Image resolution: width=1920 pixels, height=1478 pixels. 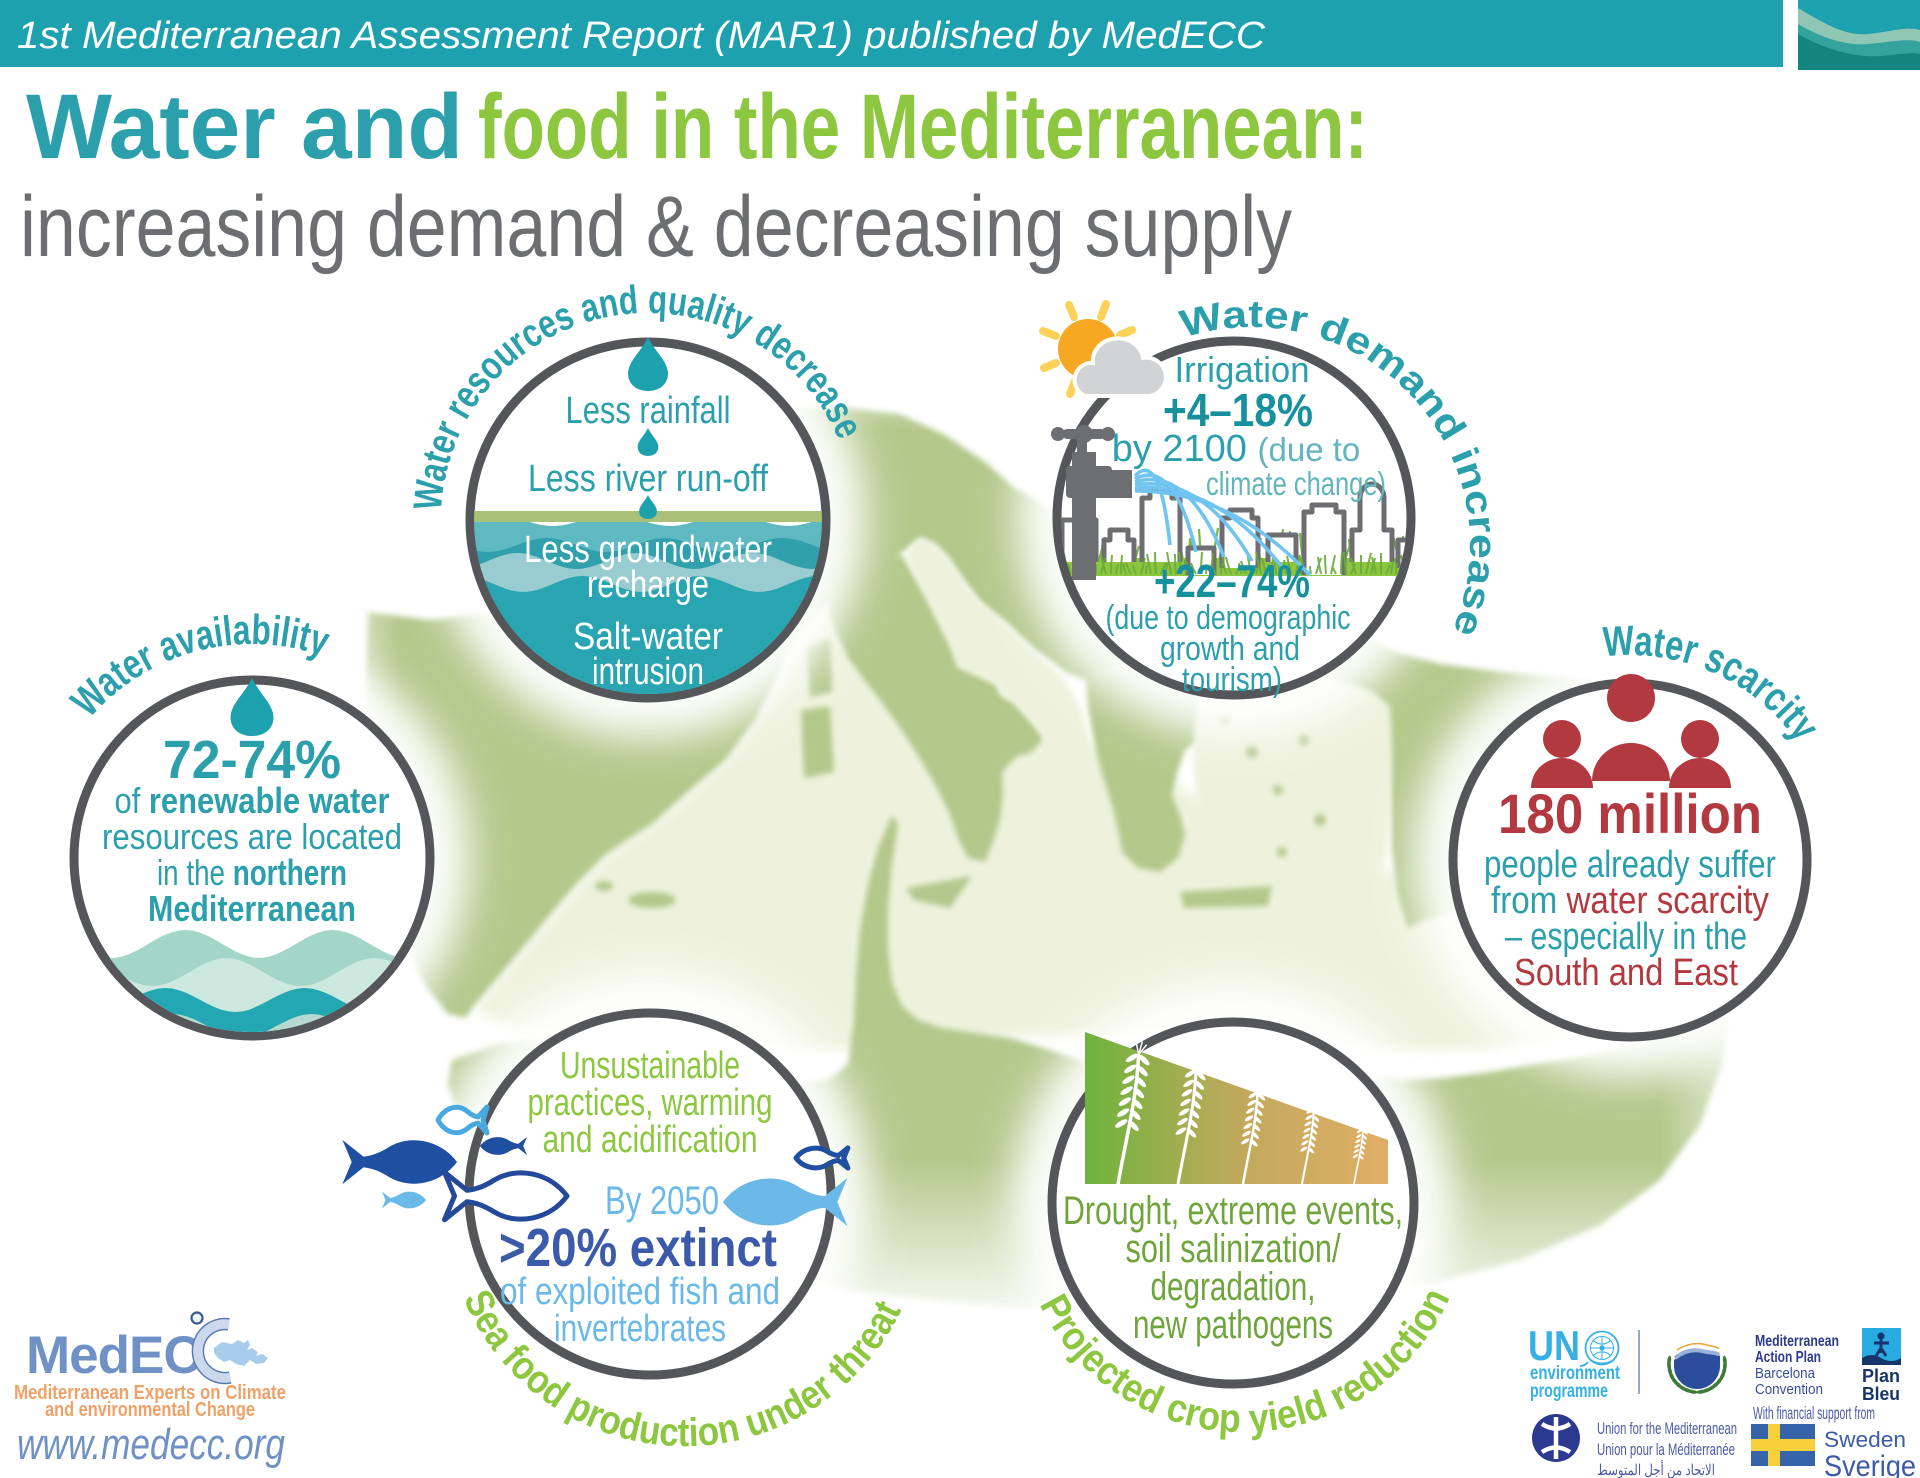 What do you see at coordinates (640, 1329) in the screenshot?
I see `svg-text: invertebrates` at bounding box center [640, 1329].